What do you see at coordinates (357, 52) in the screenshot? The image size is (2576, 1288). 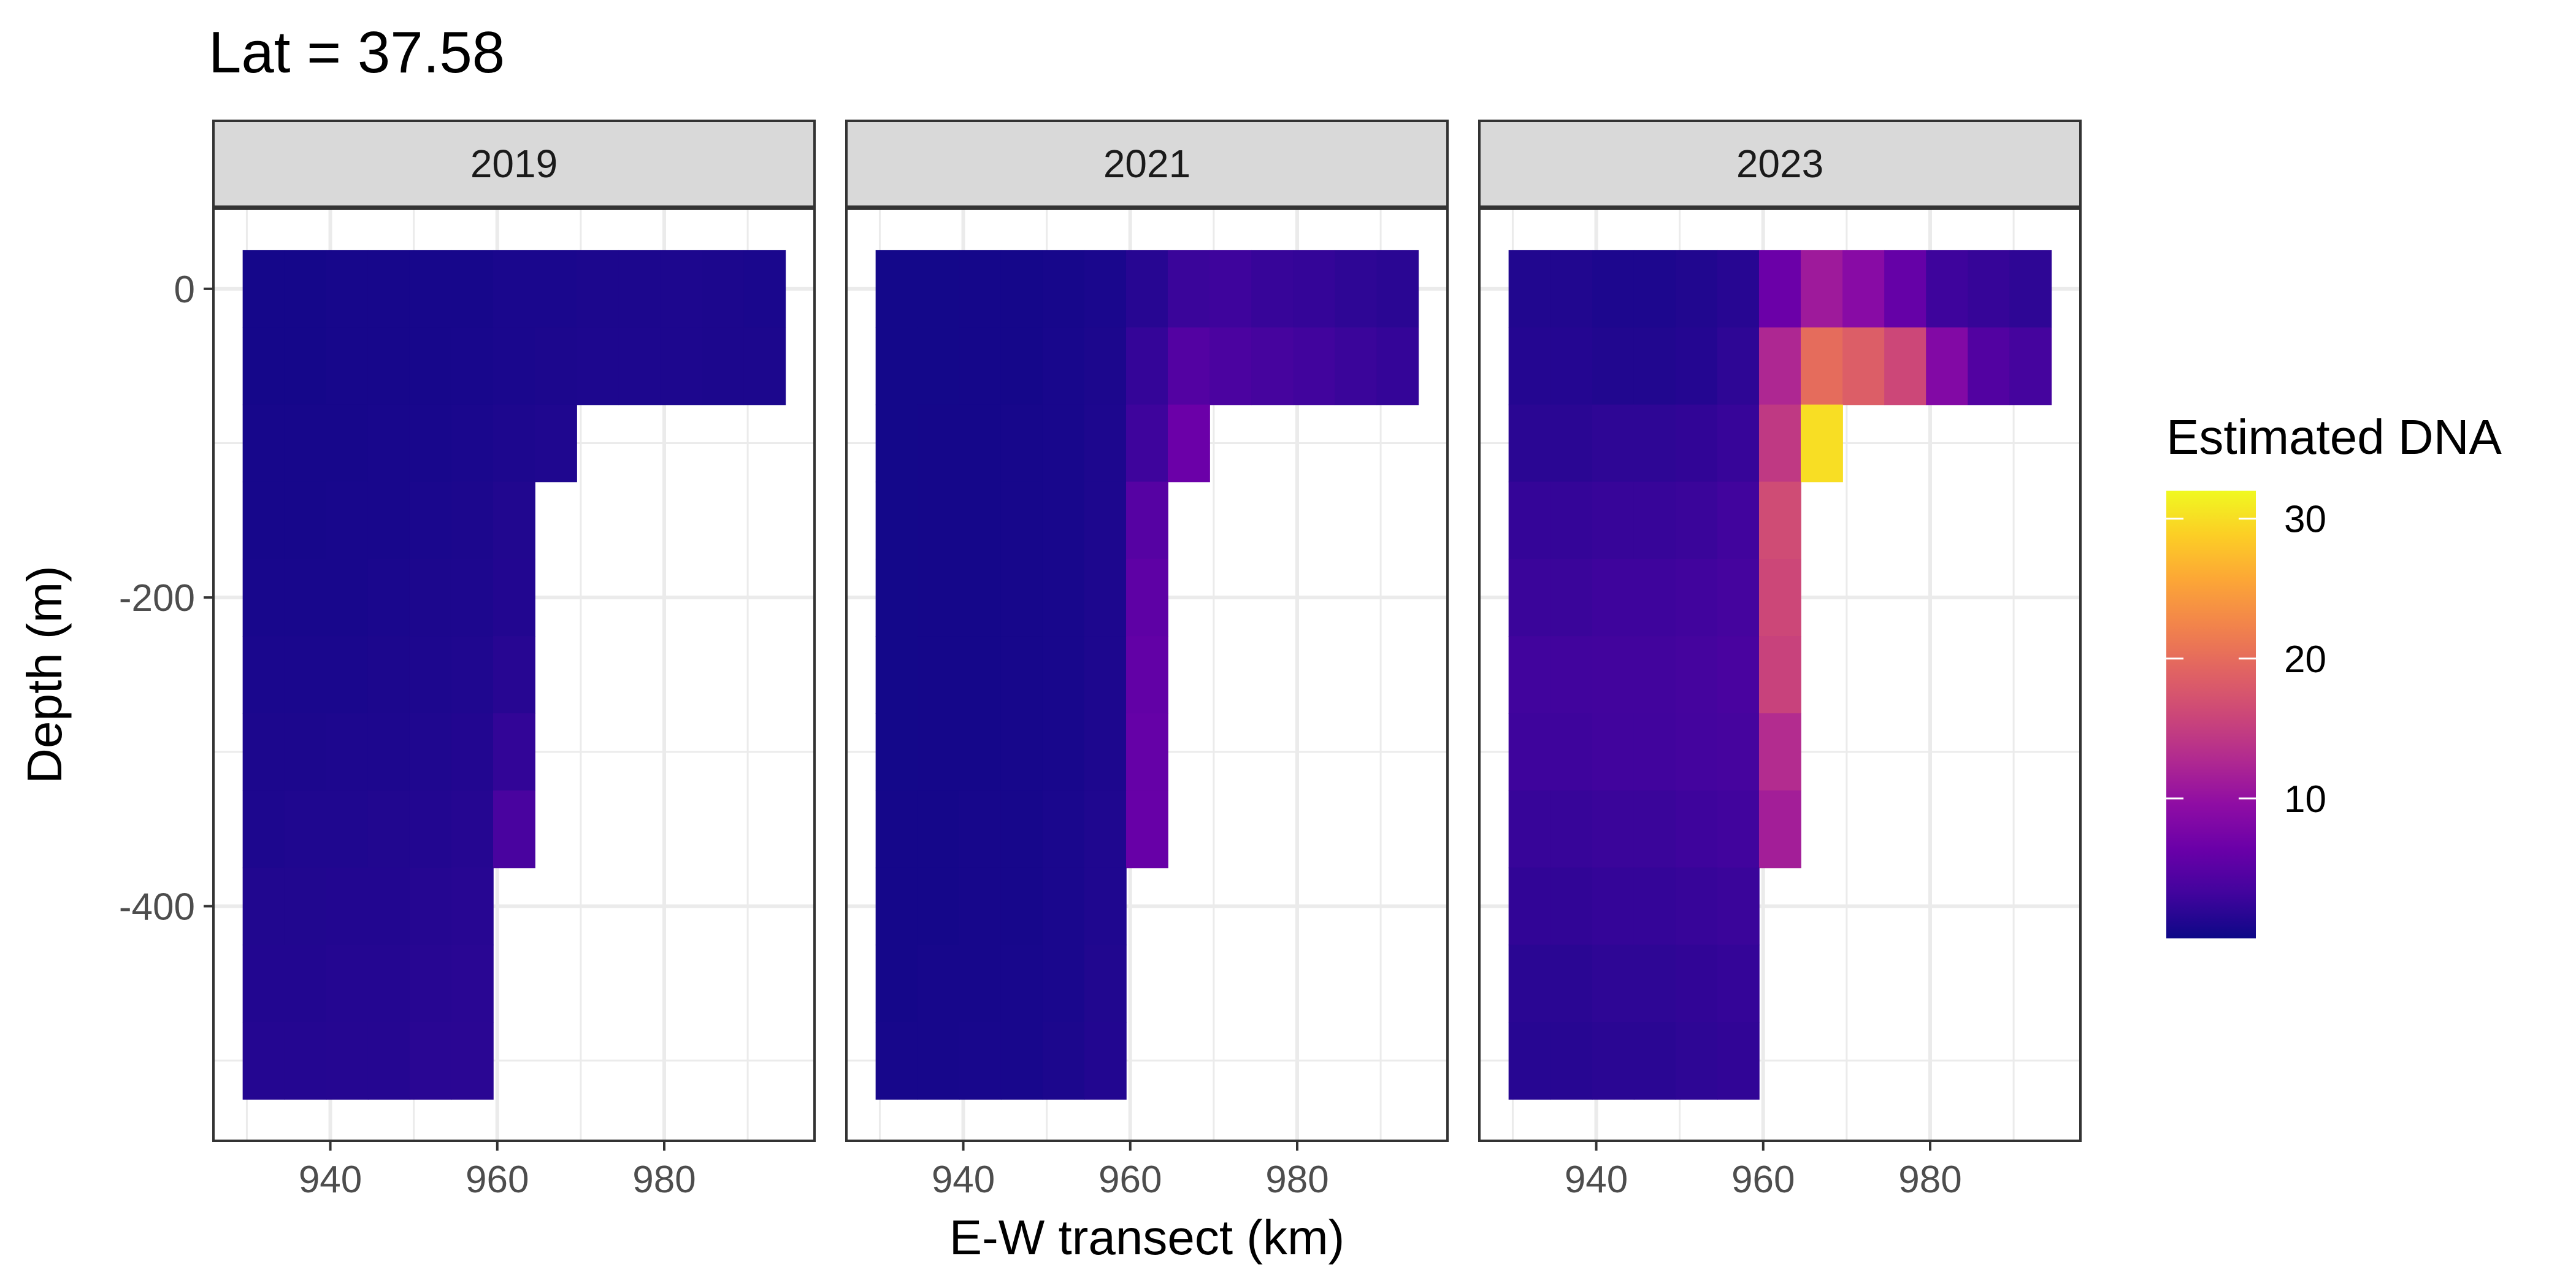 I see `chart-title: Lat = 37.58` at bounding box center [357, 52].